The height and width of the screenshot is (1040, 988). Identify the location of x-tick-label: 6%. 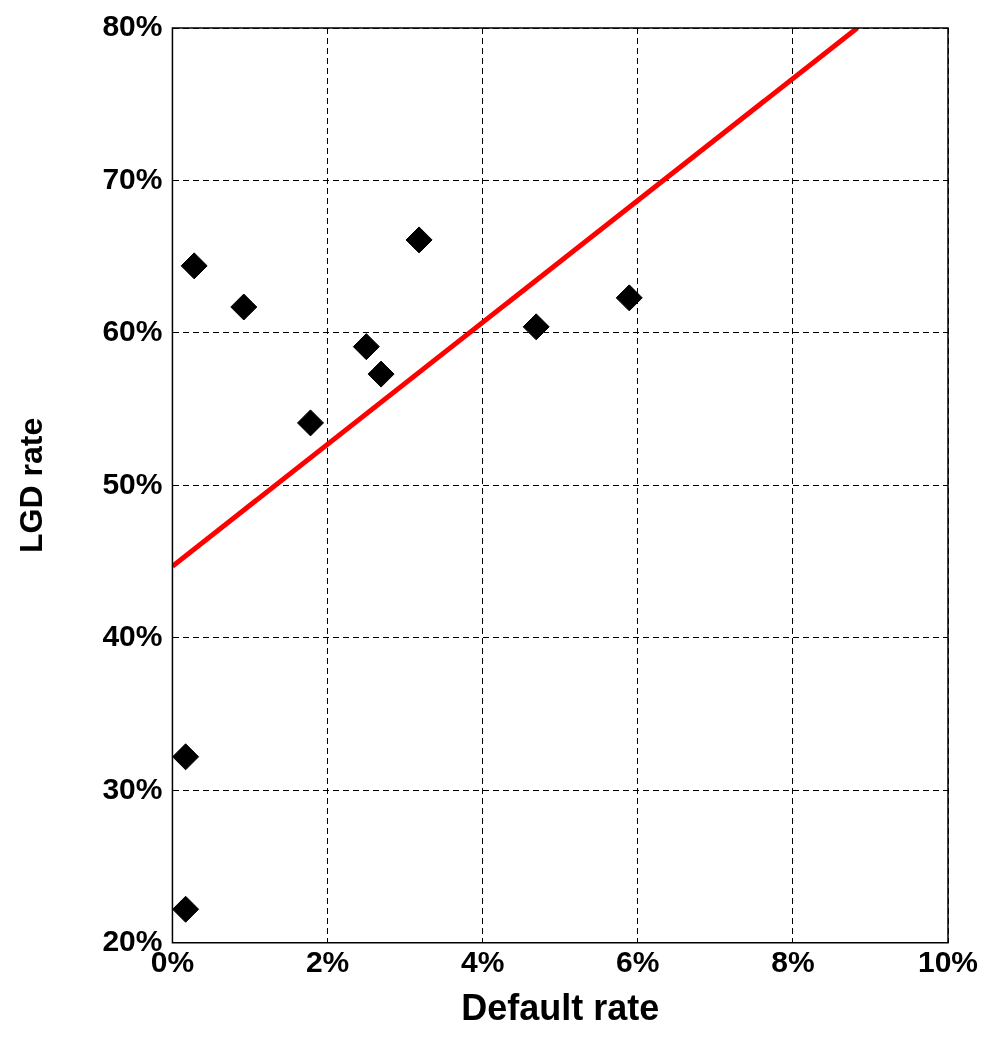
(638, 962).